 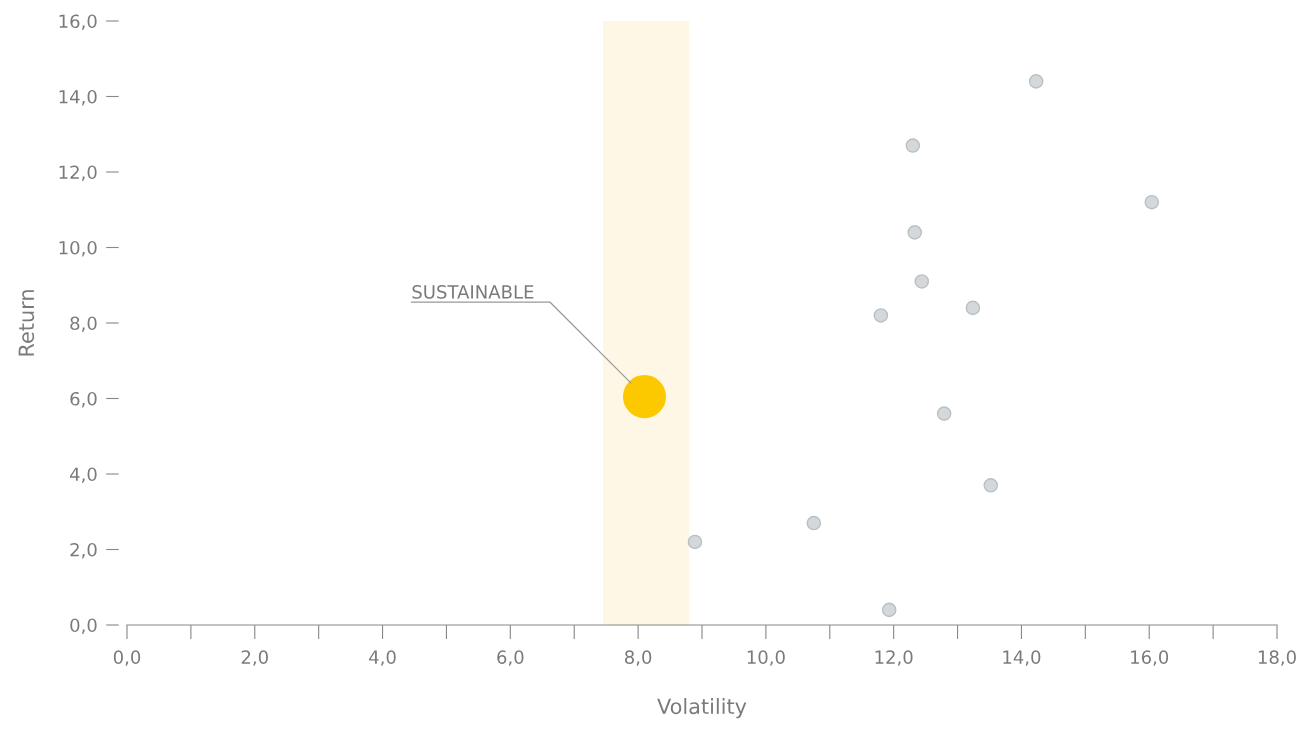 What do you see at coordinates (638, 658) in the screenshot?
I see `x-tick-label: 8,0` at bounding box center [638, 658].